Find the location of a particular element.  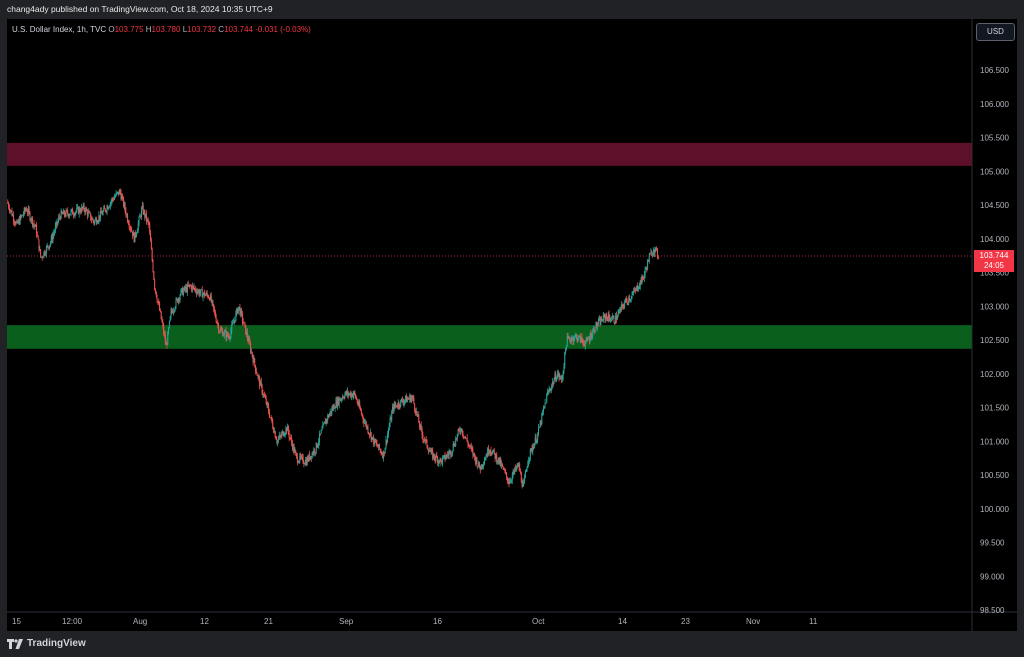

close-value: 103.744 is located at coordinates (238, 29).